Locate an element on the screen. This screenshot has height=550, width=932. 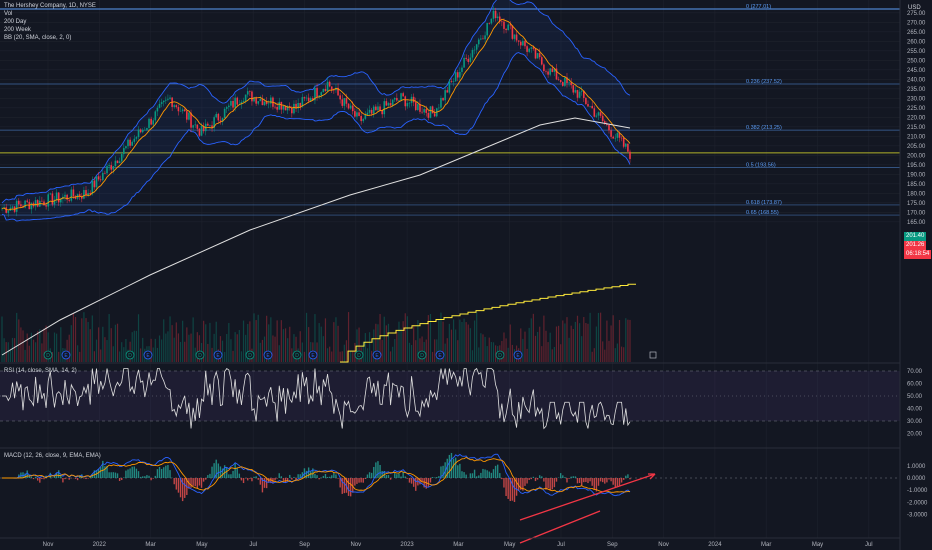
currency-label: USD is located at coordinates (914, 8).